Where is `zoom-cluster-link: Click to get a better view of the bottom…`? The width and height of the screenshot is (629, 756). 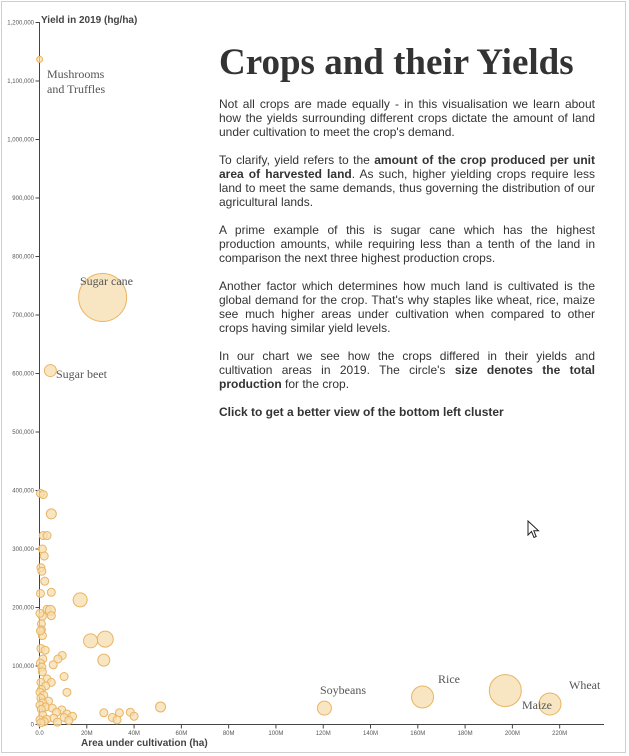
zoom-cluster-link: Click to get a better view of the bottom… is located at coordinates (361, 412).